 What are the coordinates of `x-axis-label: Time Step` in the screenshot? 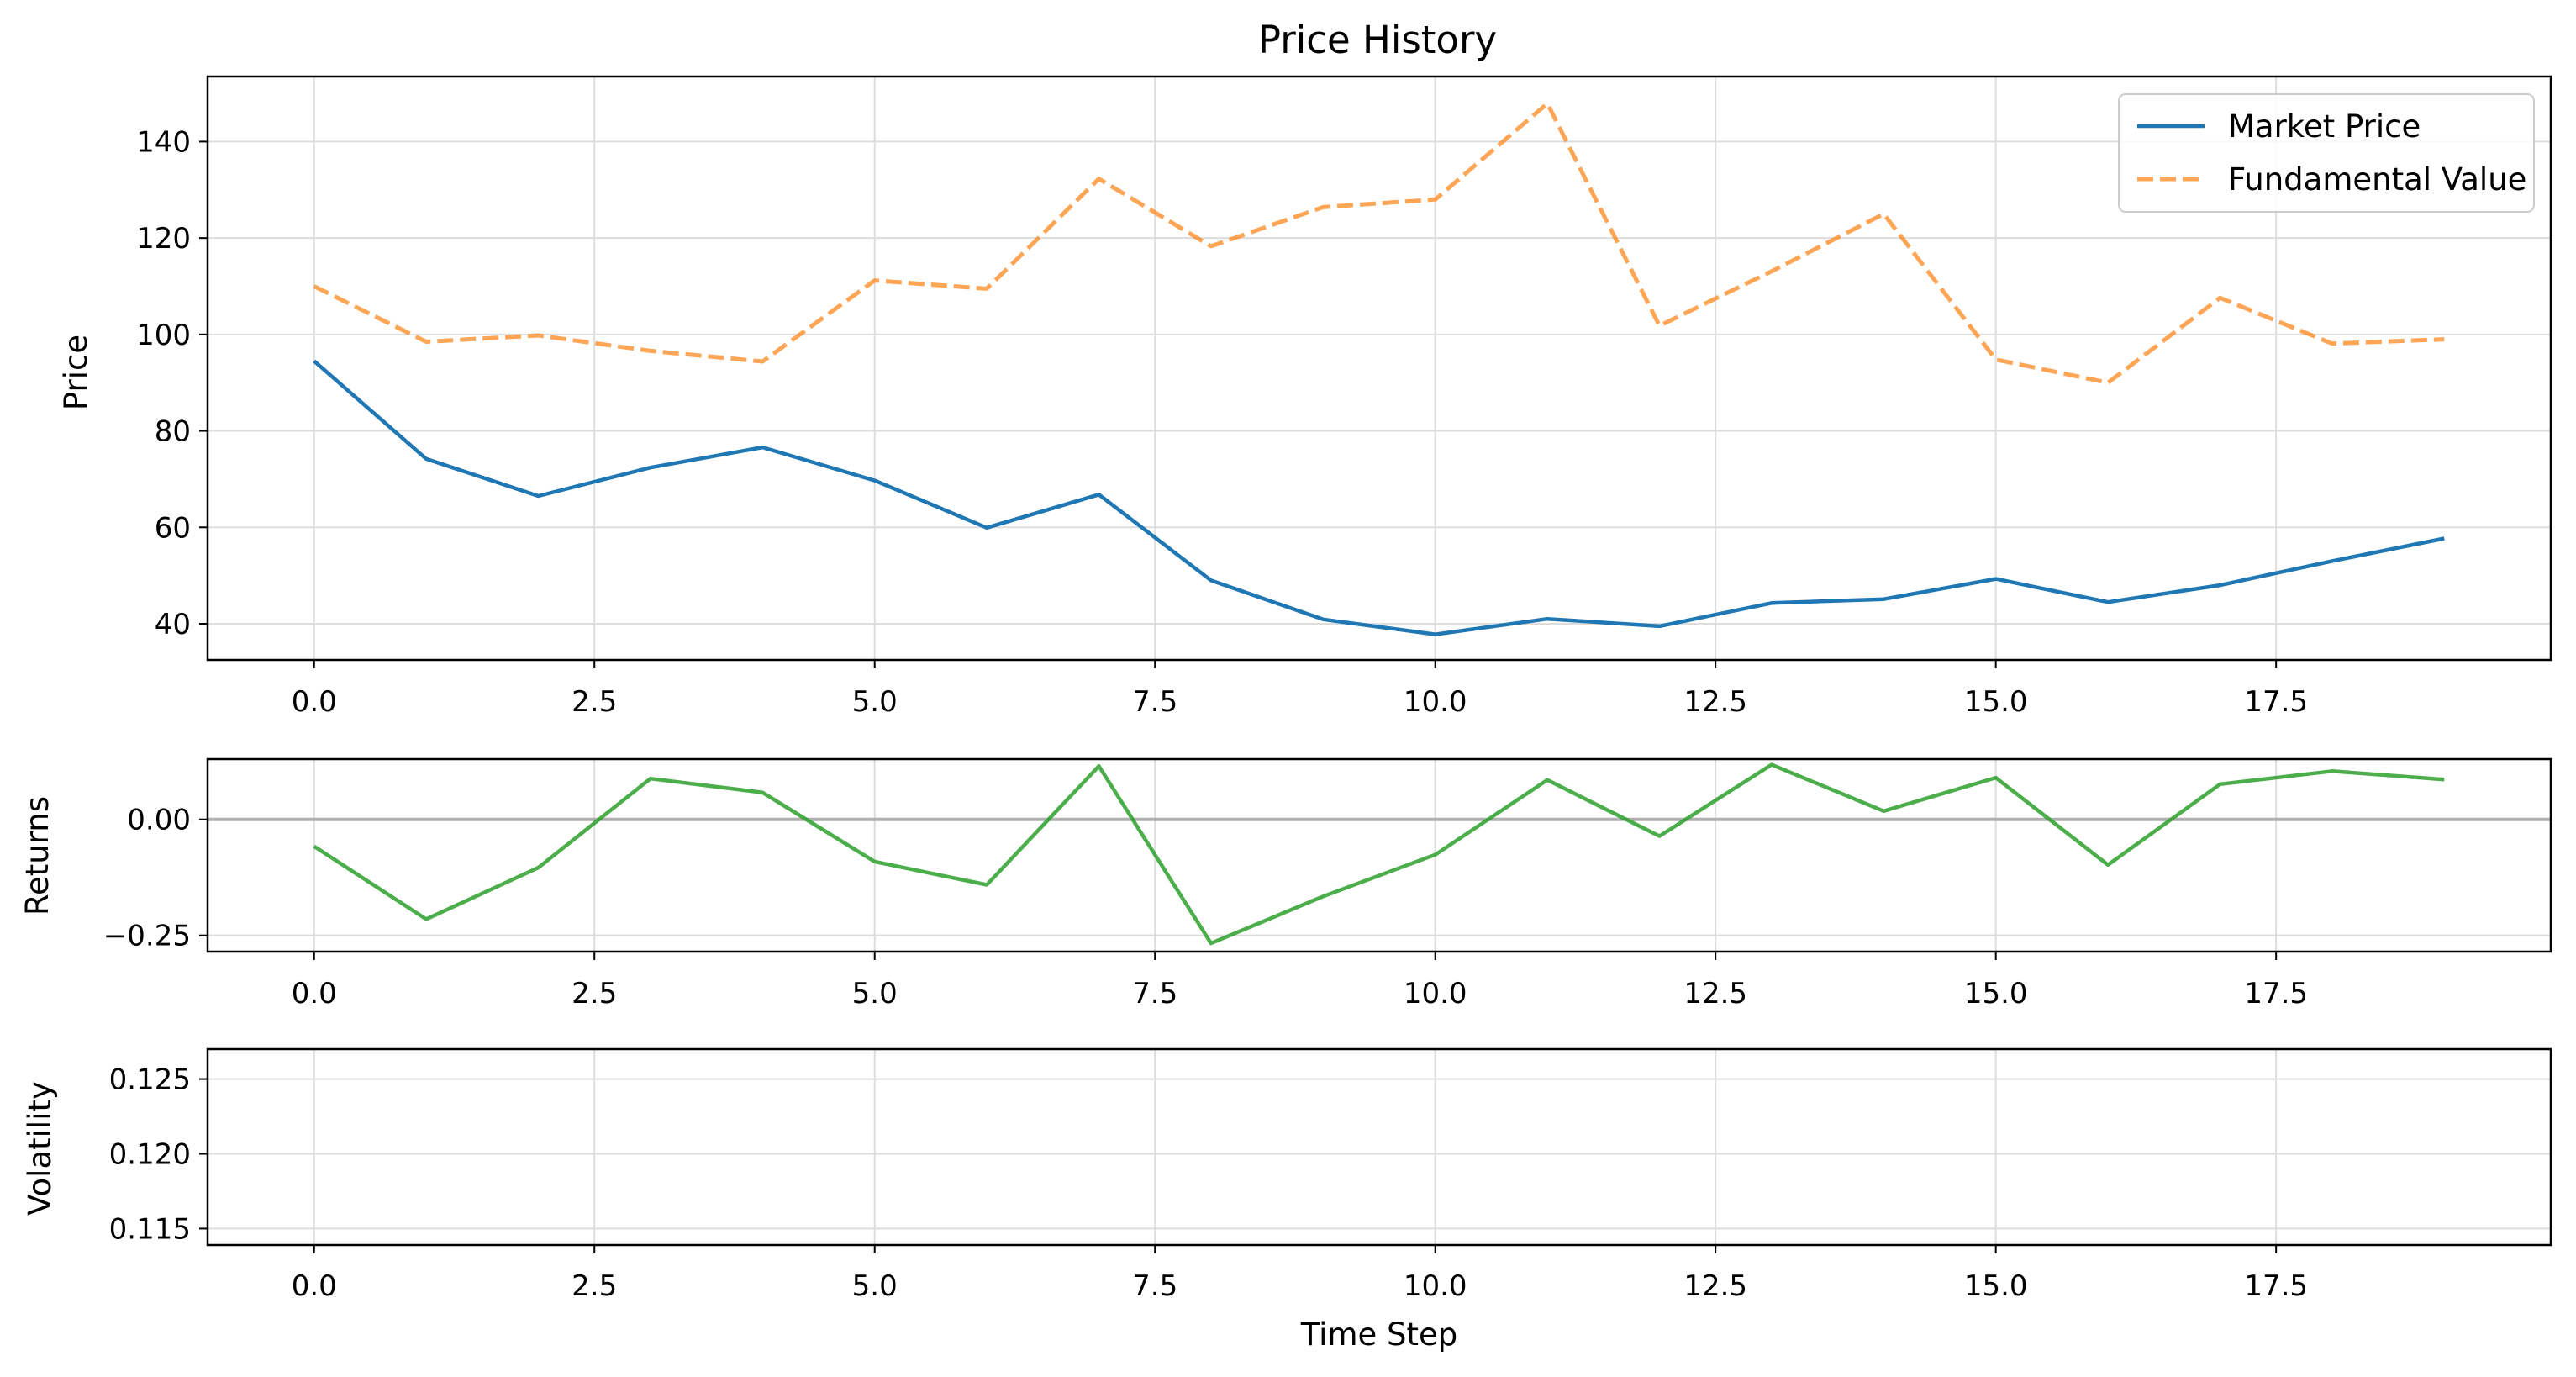 It's located at (1379, 1334).